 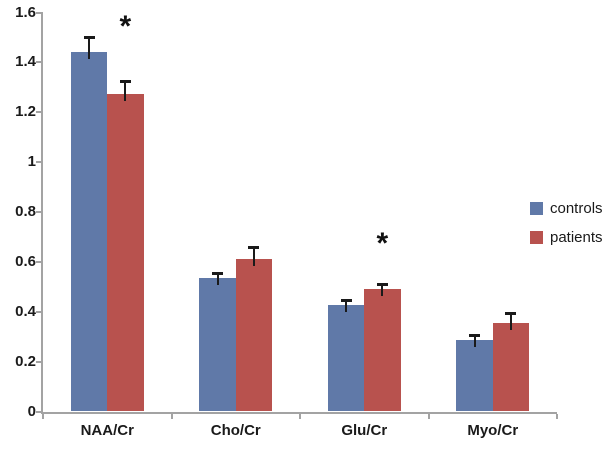 What do you see at coordinates (382, 350) in the screenshot?
I see `bar-patients-glu-cr` at bounding box center [382, 350].